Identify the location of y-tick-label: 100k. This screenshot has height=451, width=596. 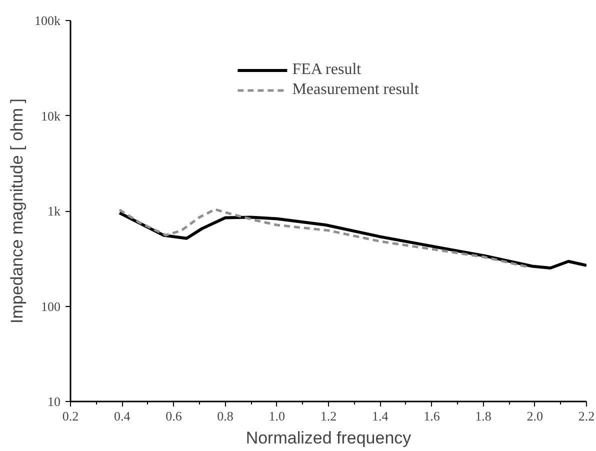
(47, 20).